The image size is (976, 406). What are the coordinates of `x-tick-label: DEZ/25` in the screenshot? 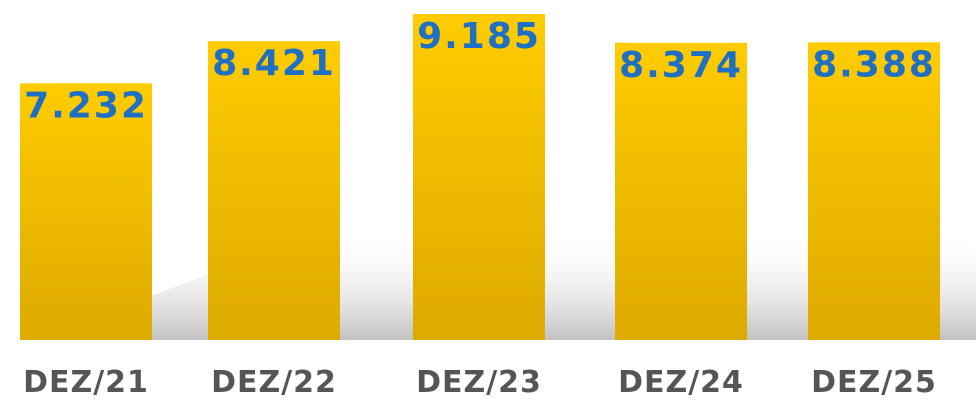 It's located at (874, 382).